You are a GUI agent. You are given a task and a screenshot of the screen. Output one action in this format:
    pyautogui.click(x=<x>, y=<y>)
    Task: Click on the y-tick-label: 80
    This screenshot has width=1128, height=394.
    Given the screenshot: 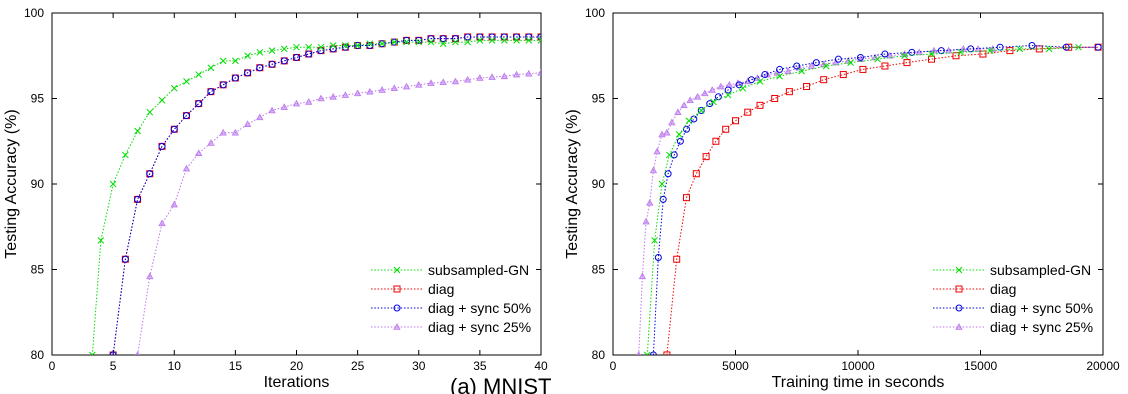 What is the action you would take?
    pyautogui.click(x=38, y=355)
    